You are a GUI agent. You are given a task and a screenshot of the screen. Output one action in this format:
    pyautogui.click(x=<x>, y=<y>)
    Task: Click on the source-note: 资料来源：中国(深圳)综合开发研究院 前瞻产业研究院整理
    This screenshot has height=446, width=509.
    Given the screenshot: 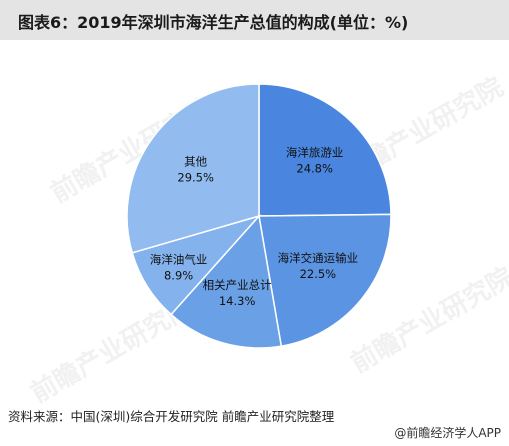 What is the action you would take?
    pyautogui.click(x=171, y=416)
    